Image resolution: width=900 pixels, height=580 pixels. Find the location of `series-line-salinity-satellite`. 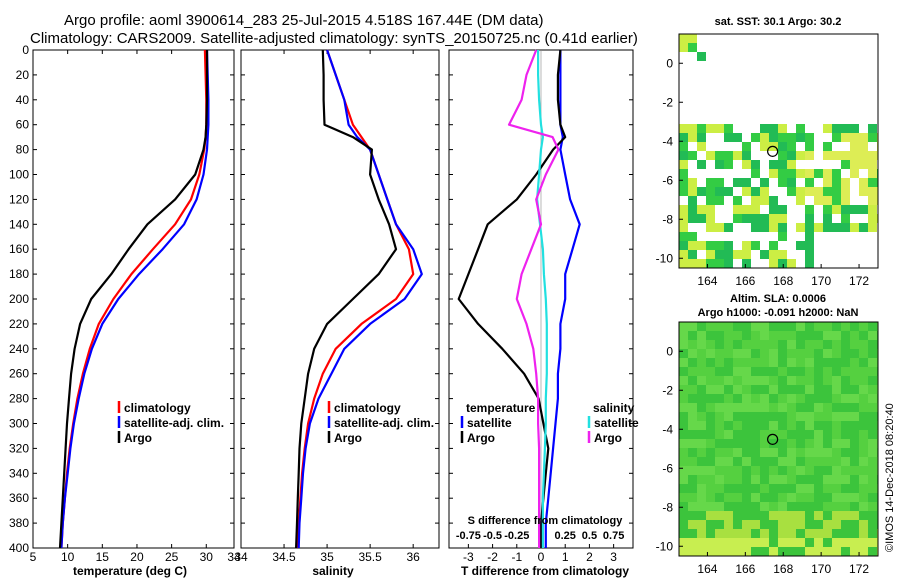

series-line-salinity-satellite is located at coordinates (541, 299).